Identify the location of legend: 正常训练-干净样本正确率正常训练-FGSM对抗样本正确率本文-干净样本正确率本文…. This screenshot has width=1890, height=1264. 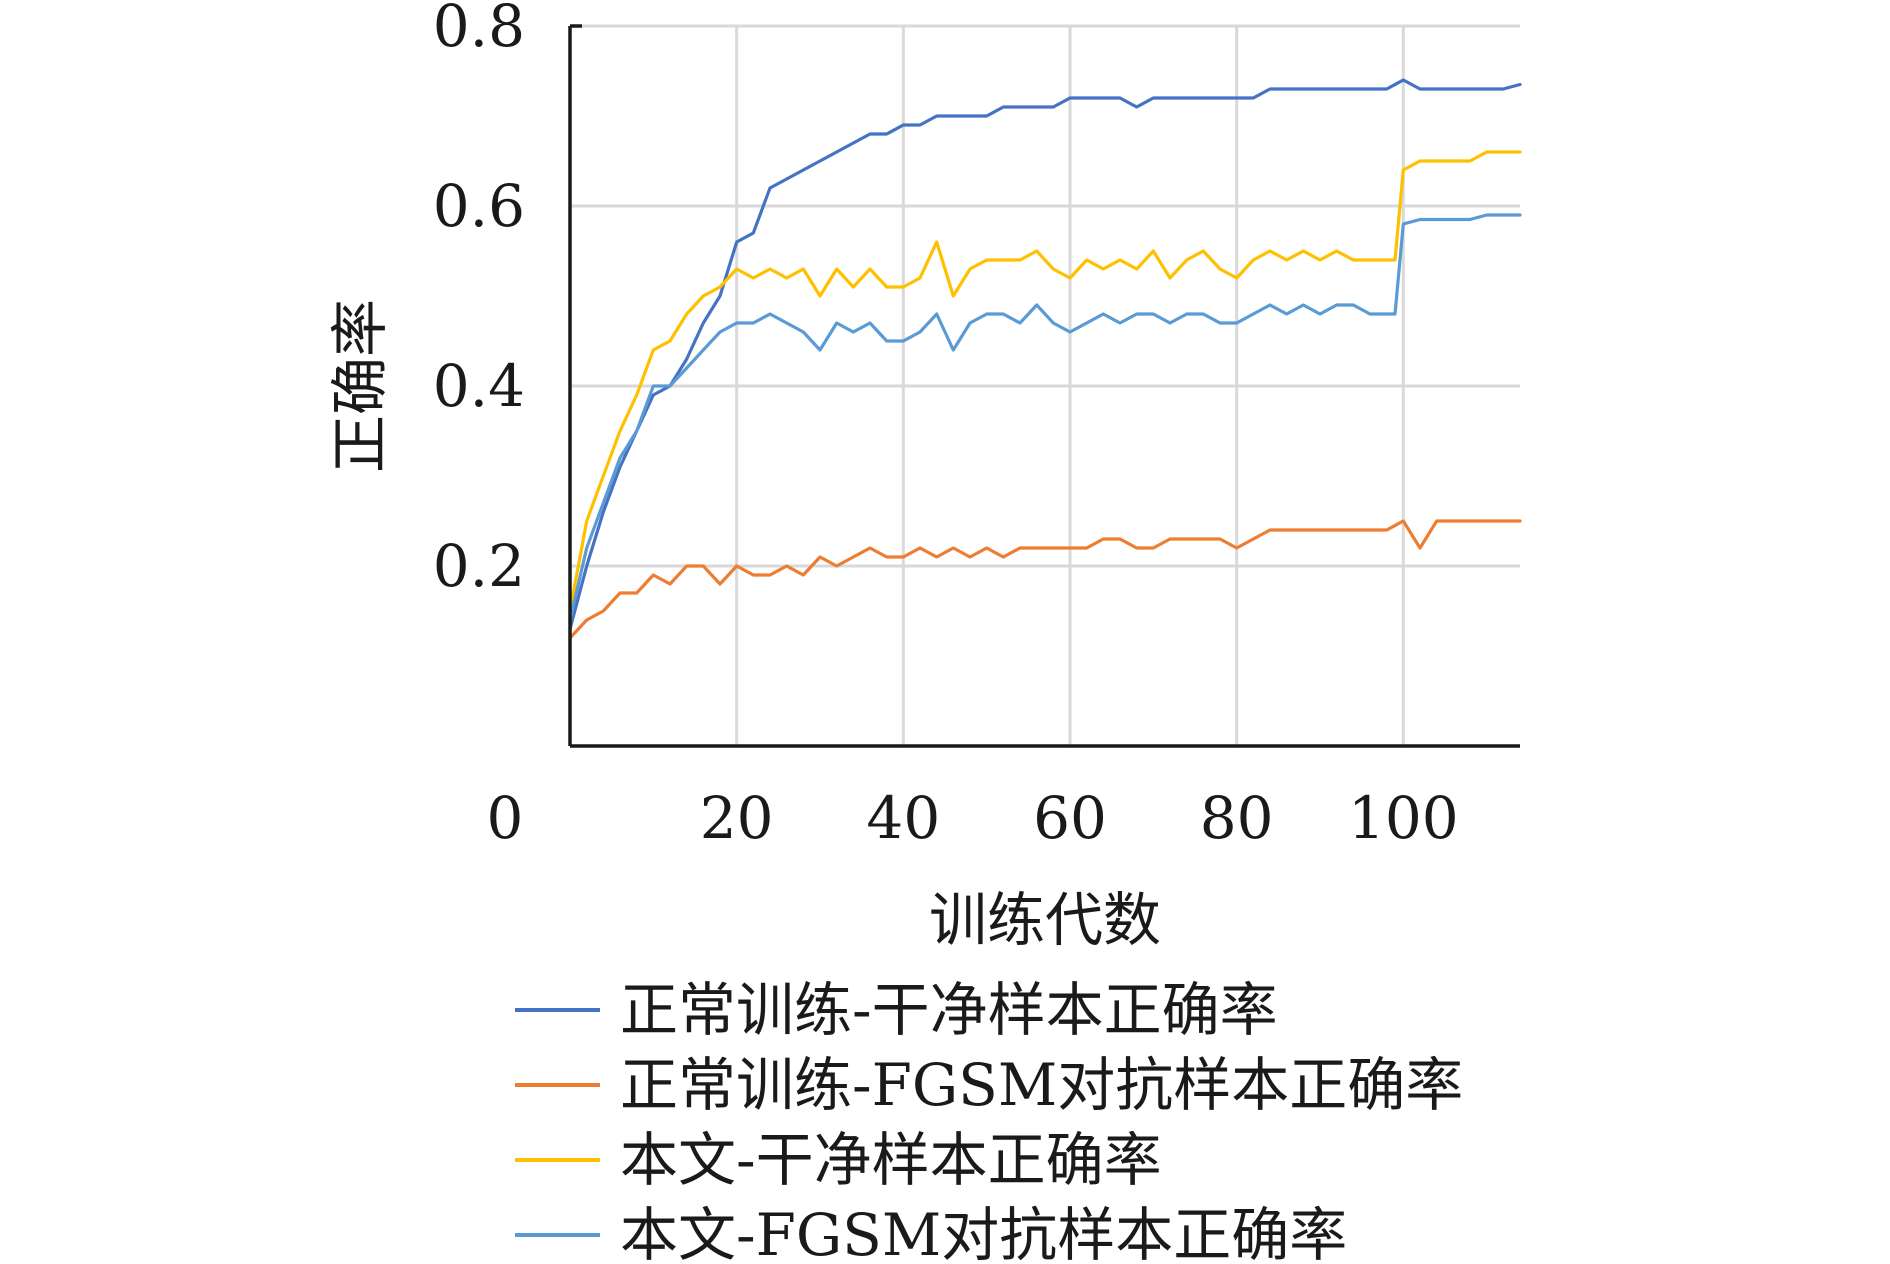
(989, 1120).